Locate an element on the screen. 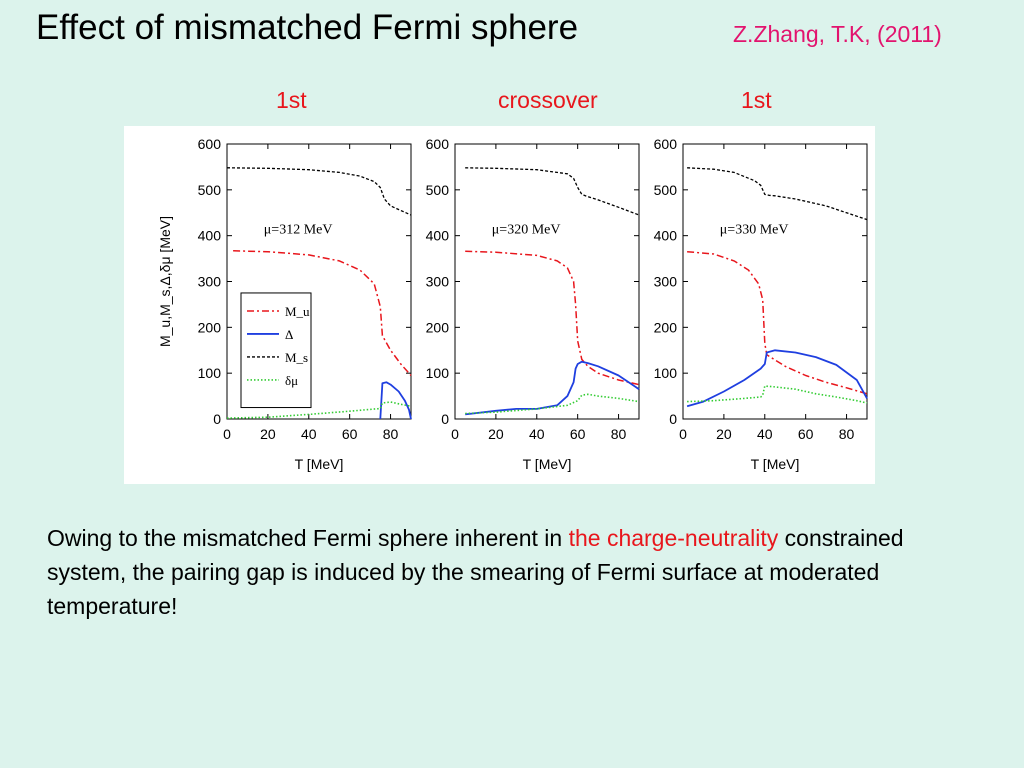 This screenshot has width=1024, height=768. slide-title: Effect of mismatched Fermi sphere is located at coordinates (307, 27).